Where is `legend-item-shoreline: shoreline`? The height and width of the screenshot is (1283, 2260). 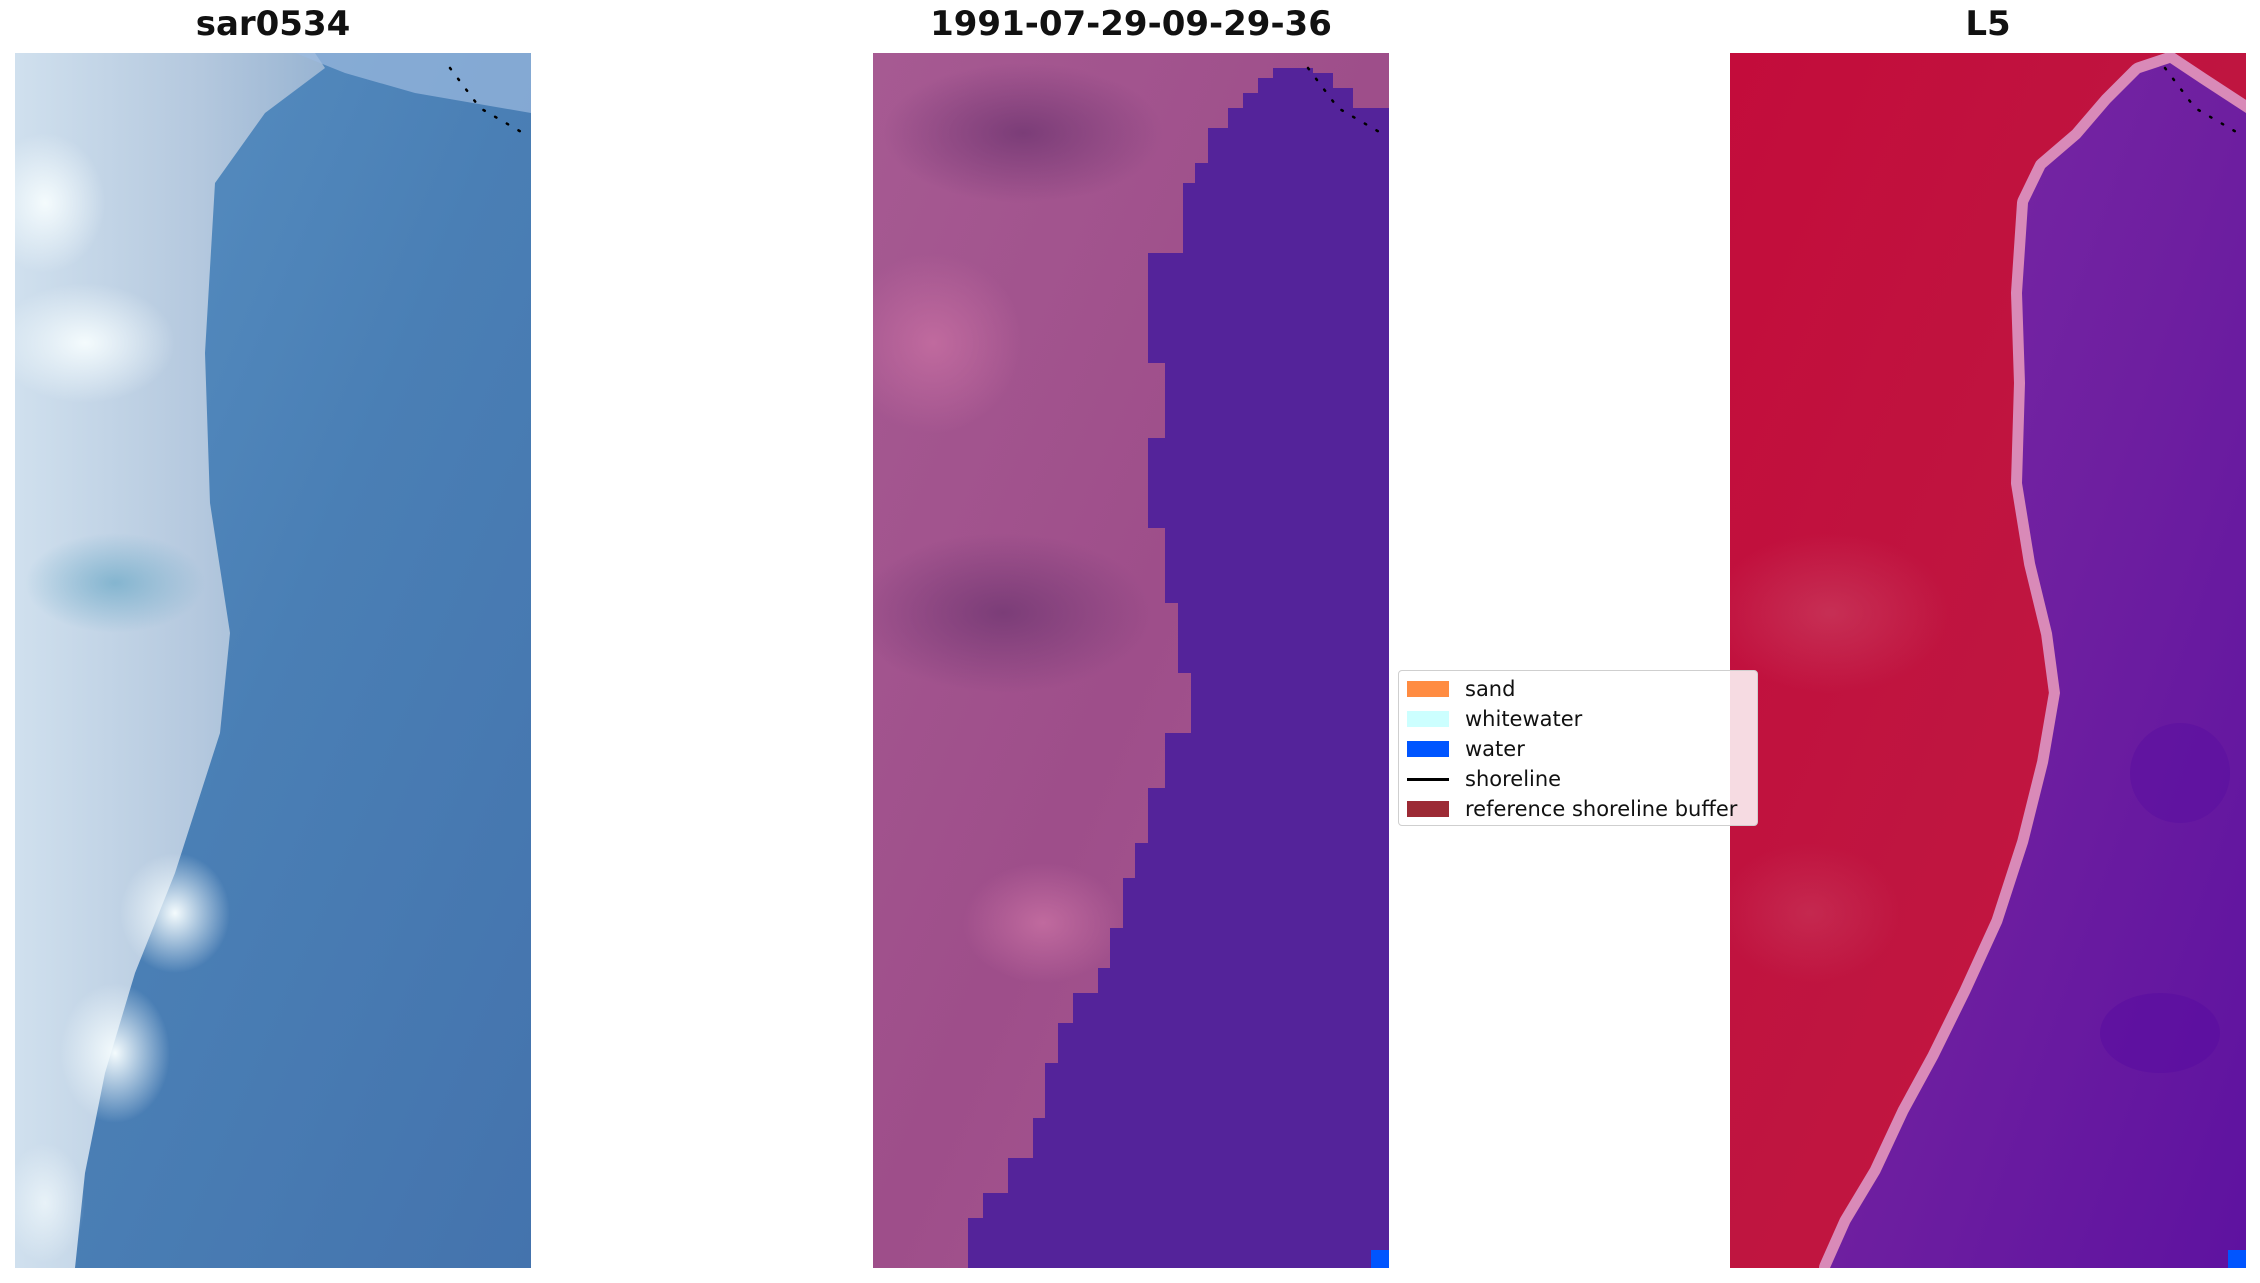 legend-item-shoreline: shoreline is located at coordinates (1484, 779).